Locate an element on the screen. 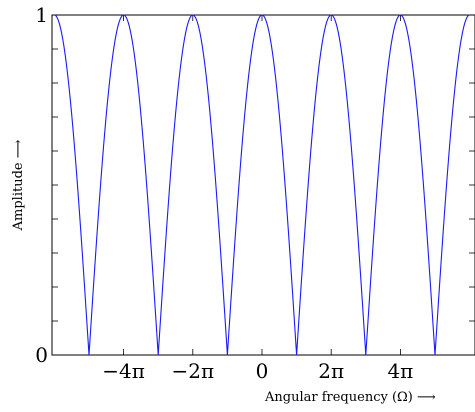  x-tick-labels: −4π −2π 0 2π 4π is located at coordinates (257, 371).